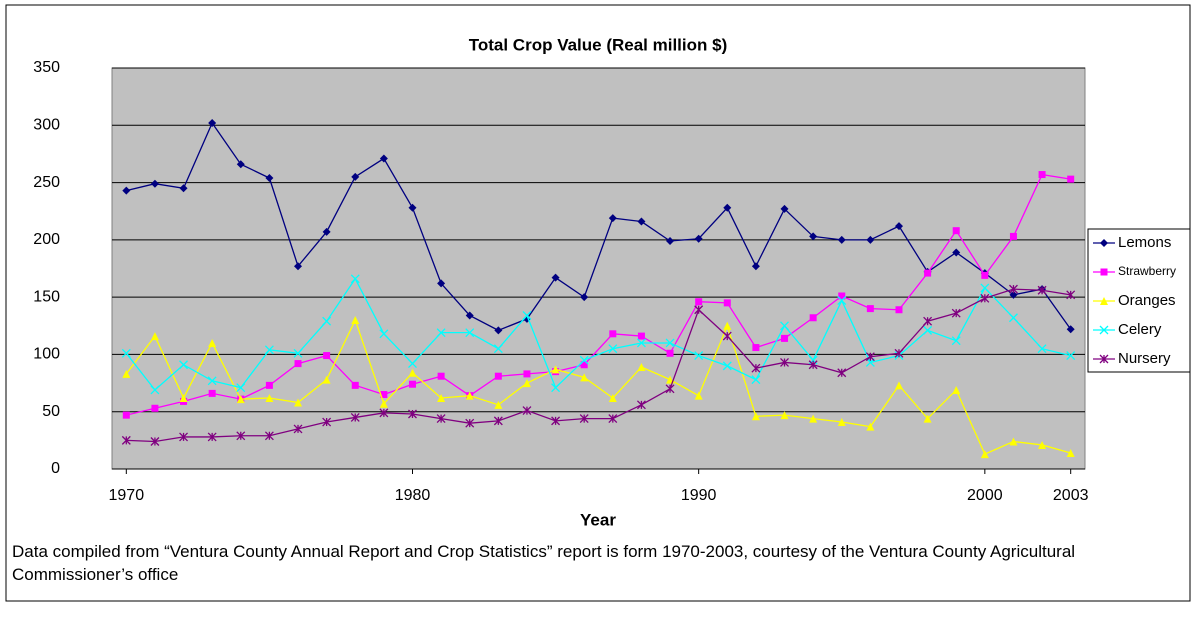  Describe the element at coordinates (46, 125) in the screenshot. I see `y-tick-label: 300` at that location.